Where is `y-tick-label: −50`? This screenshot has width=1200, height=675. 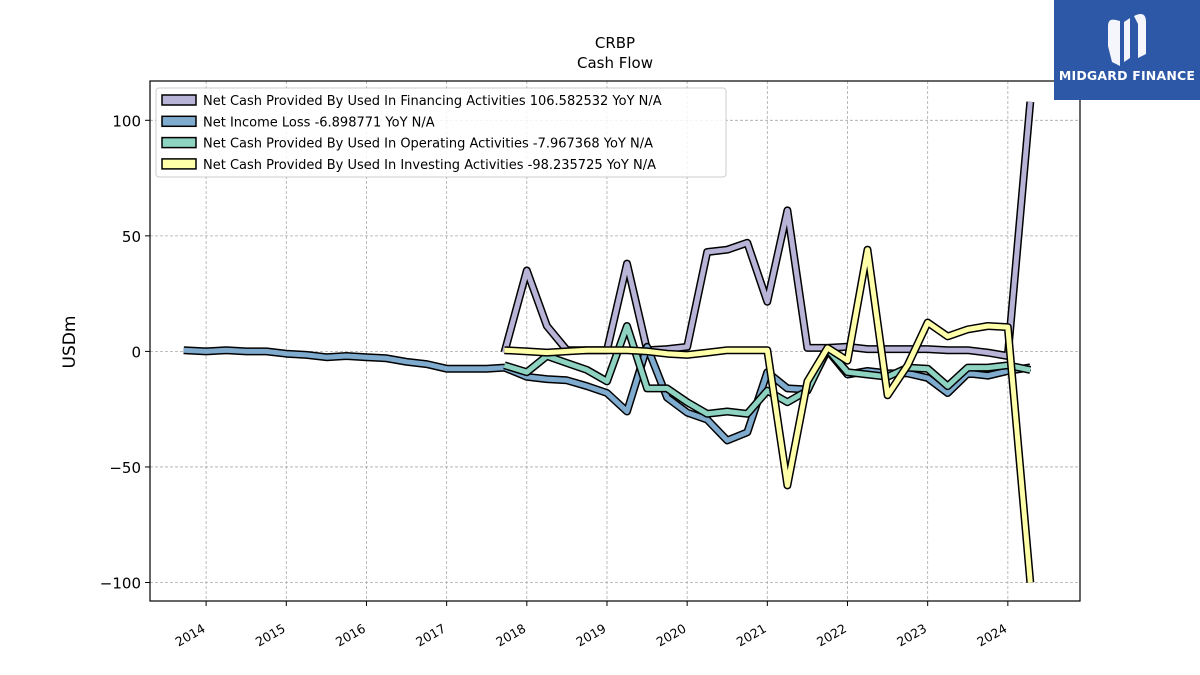 y-tick-label: −50 is located at coordinates (125, 468).